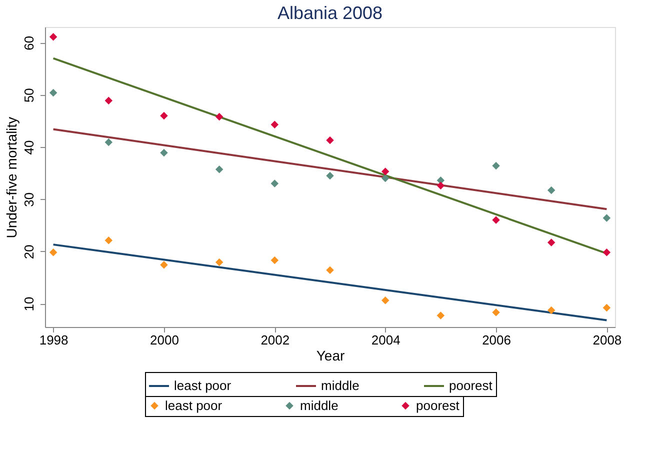 Image resolution: width=653 pixels, height=458 pixels. Describe the element at coordinates (12, 177) in the screenshot. I see `y-axis-title: Under-five mortality` at that location.